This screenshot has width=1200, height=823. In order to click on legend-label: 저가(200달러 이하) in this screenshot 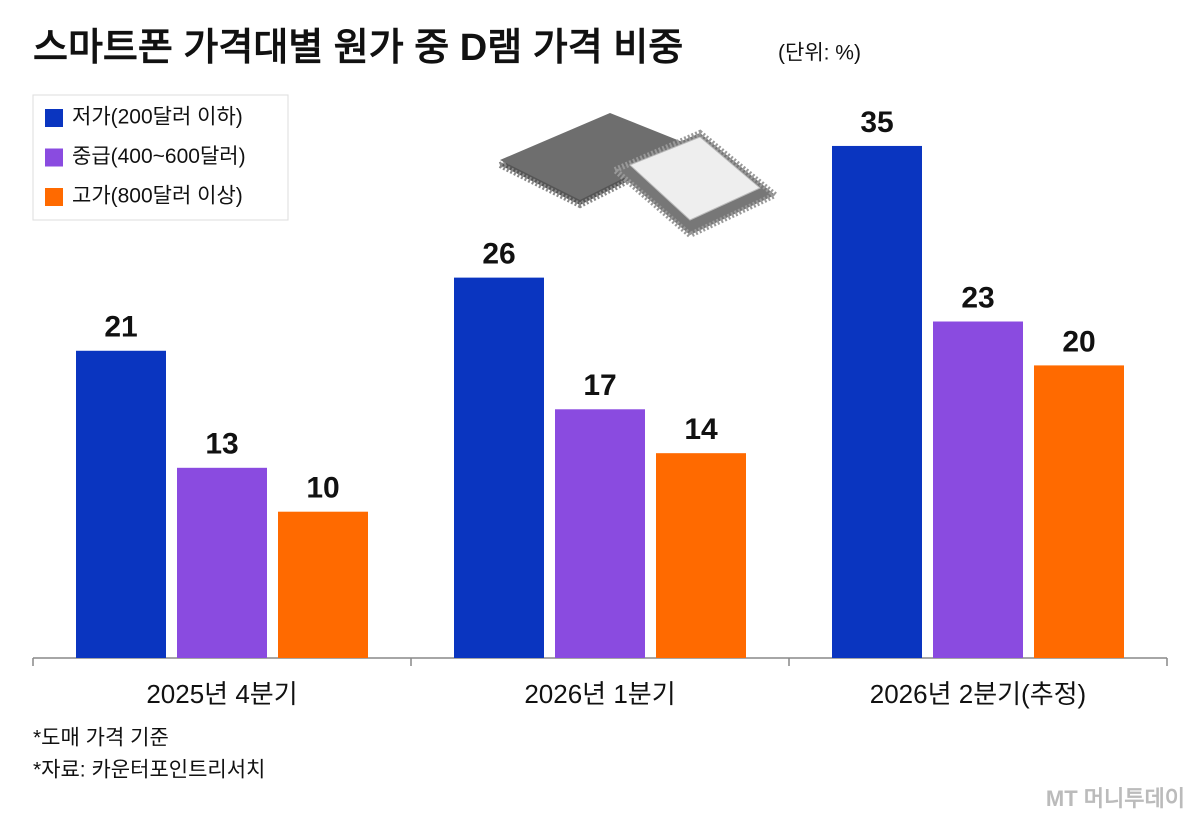, I will do `click(157, 117)`.